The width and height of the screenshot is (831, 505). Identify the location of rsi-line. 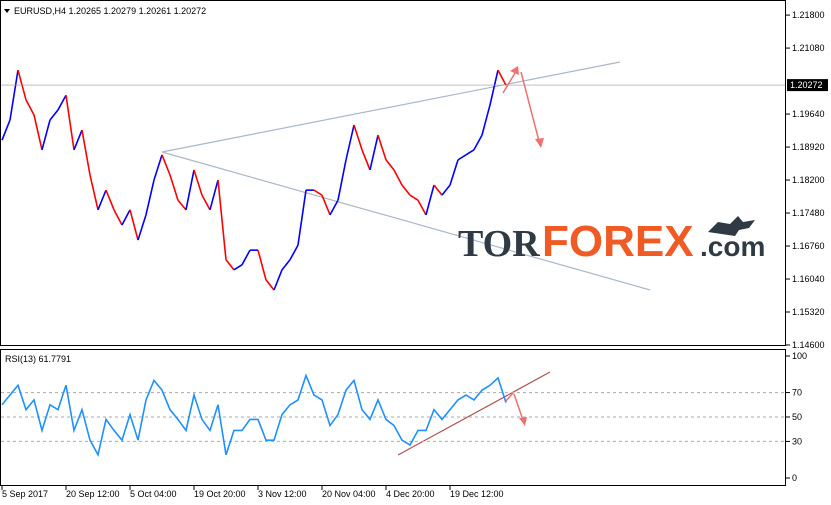
(254, 415).